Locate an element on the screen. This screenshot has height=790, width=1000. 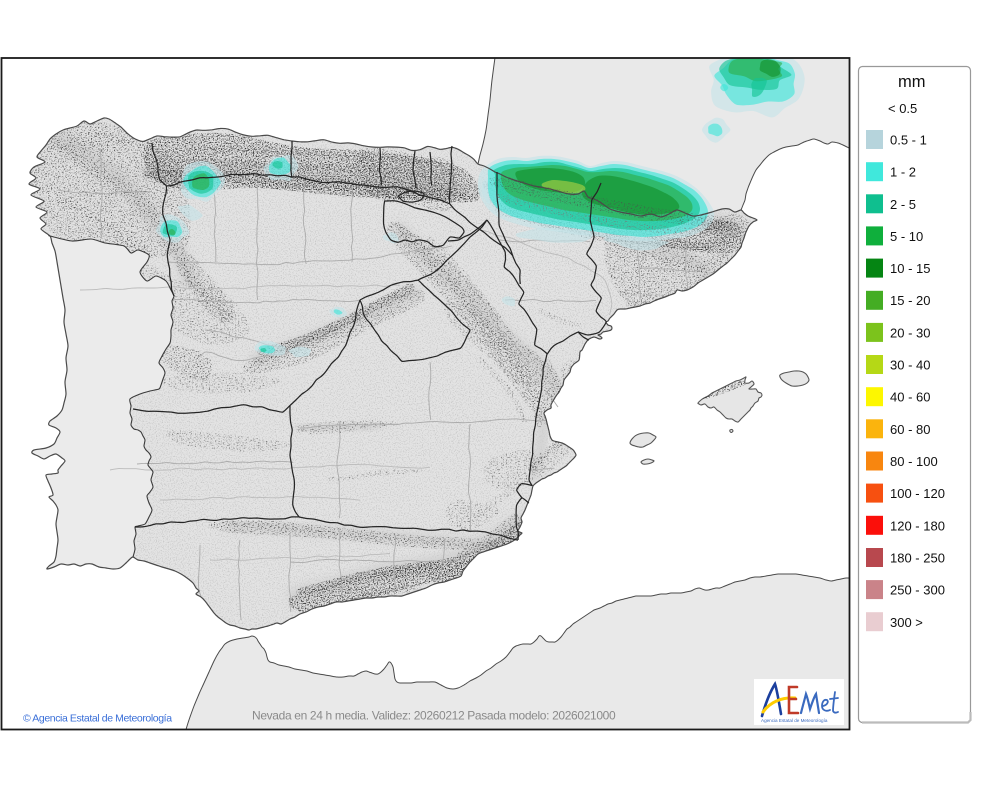
svg-text: 30 - 40 is located at coordinates (910, 365).